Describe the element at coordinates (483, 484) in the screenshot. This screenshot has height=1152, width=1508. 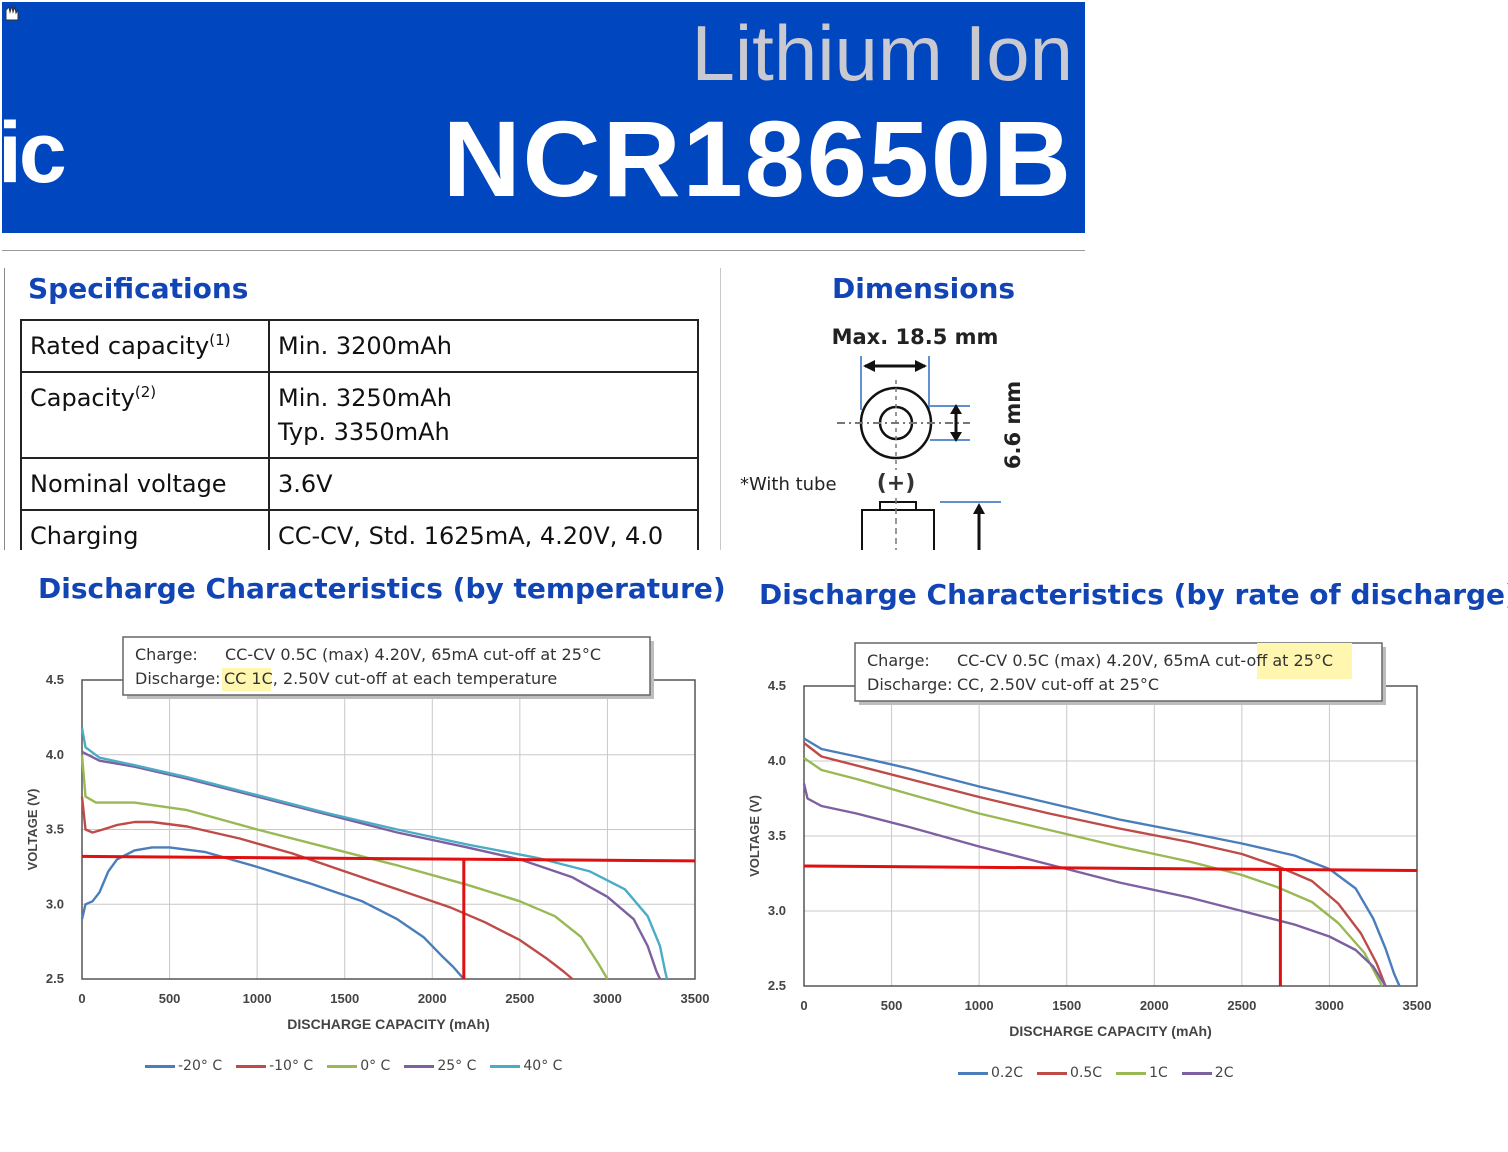
I see `spec-value-cell: 3.6V` at that location.